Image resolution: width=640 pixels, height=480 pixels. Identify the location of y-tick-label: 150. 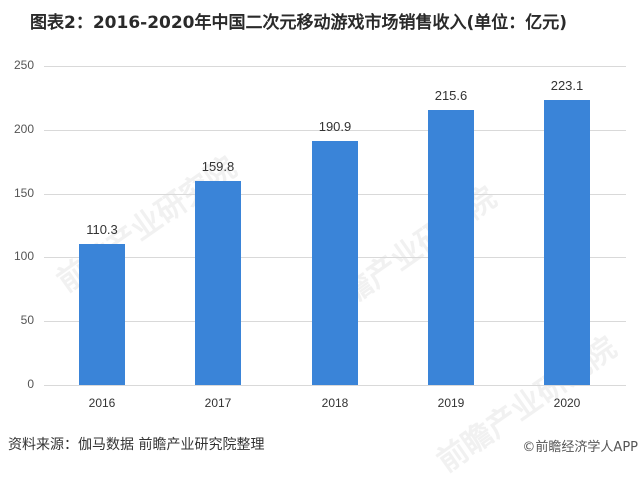
(23, 192).